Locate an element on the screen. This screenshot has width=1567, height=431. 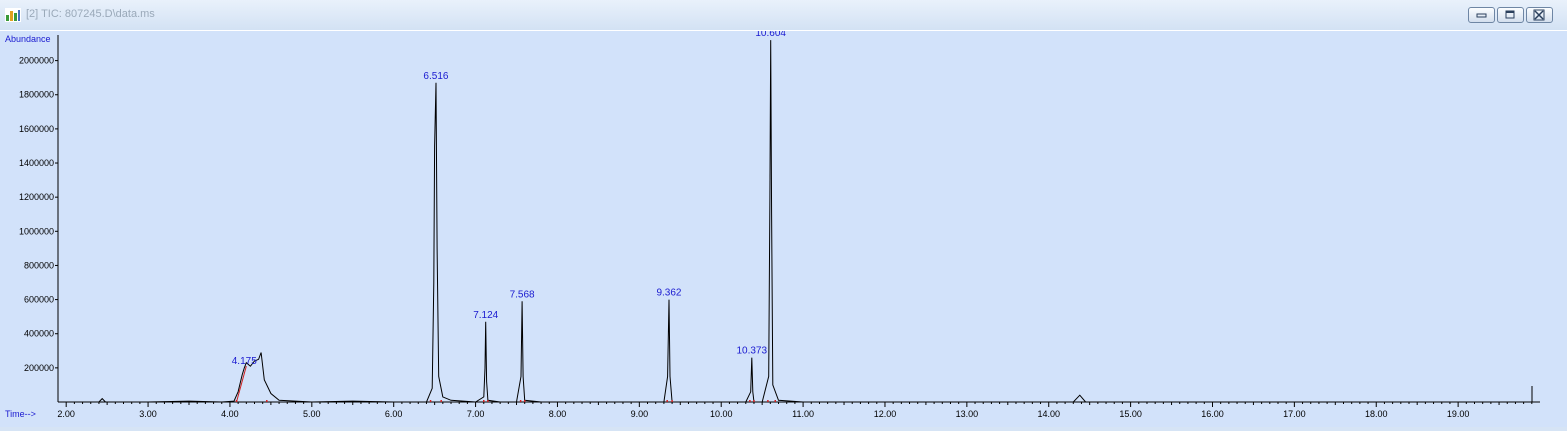
x-tick-label: 2.00 is located at coordinates (66, 414).